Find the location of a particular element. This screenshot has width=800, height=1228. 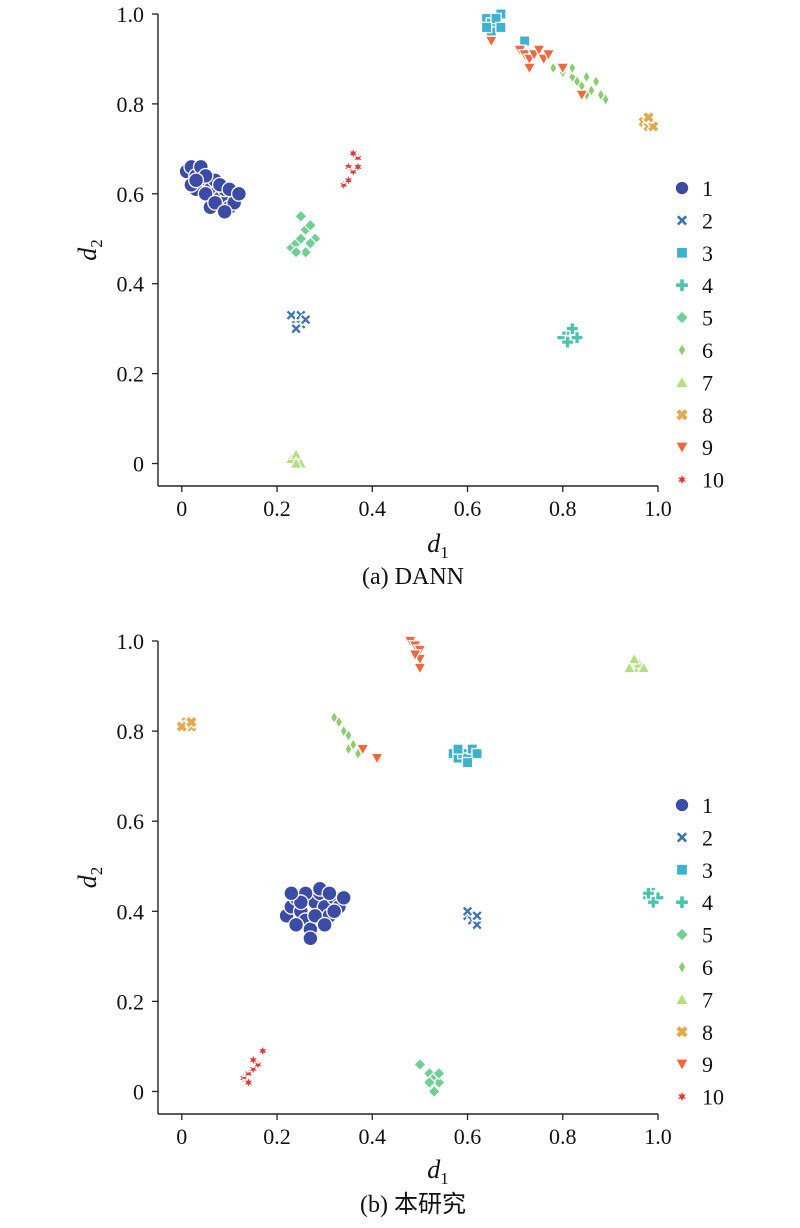

legend-label: 8 is located at coordinates (707, 415).